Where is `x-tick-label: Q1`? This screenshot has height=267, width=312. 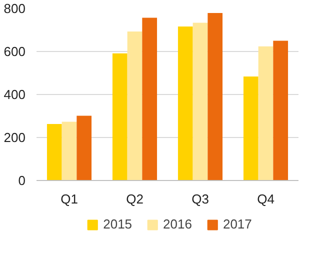
x-tick-label: Q1 is located at coordinates (69, 199).